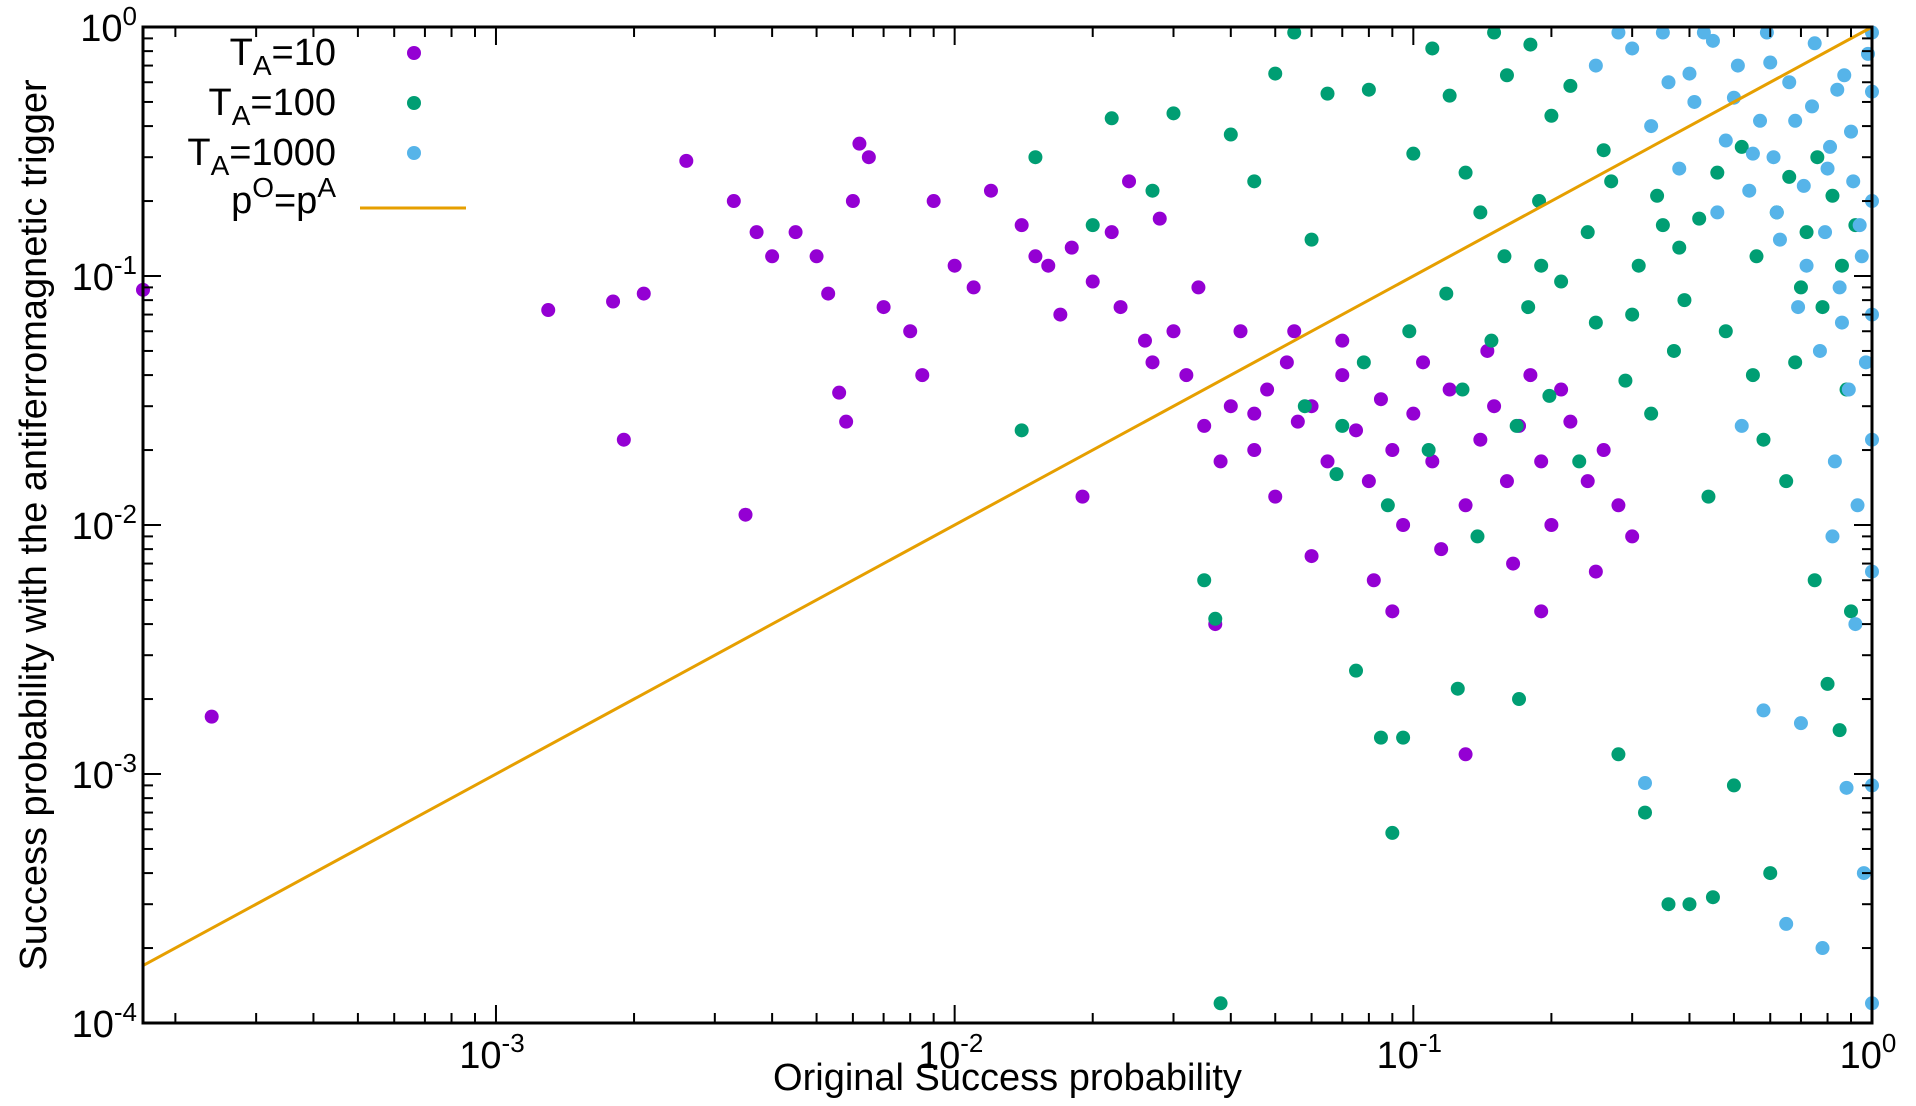  I want to click on legend-marker, so click(414, 153).